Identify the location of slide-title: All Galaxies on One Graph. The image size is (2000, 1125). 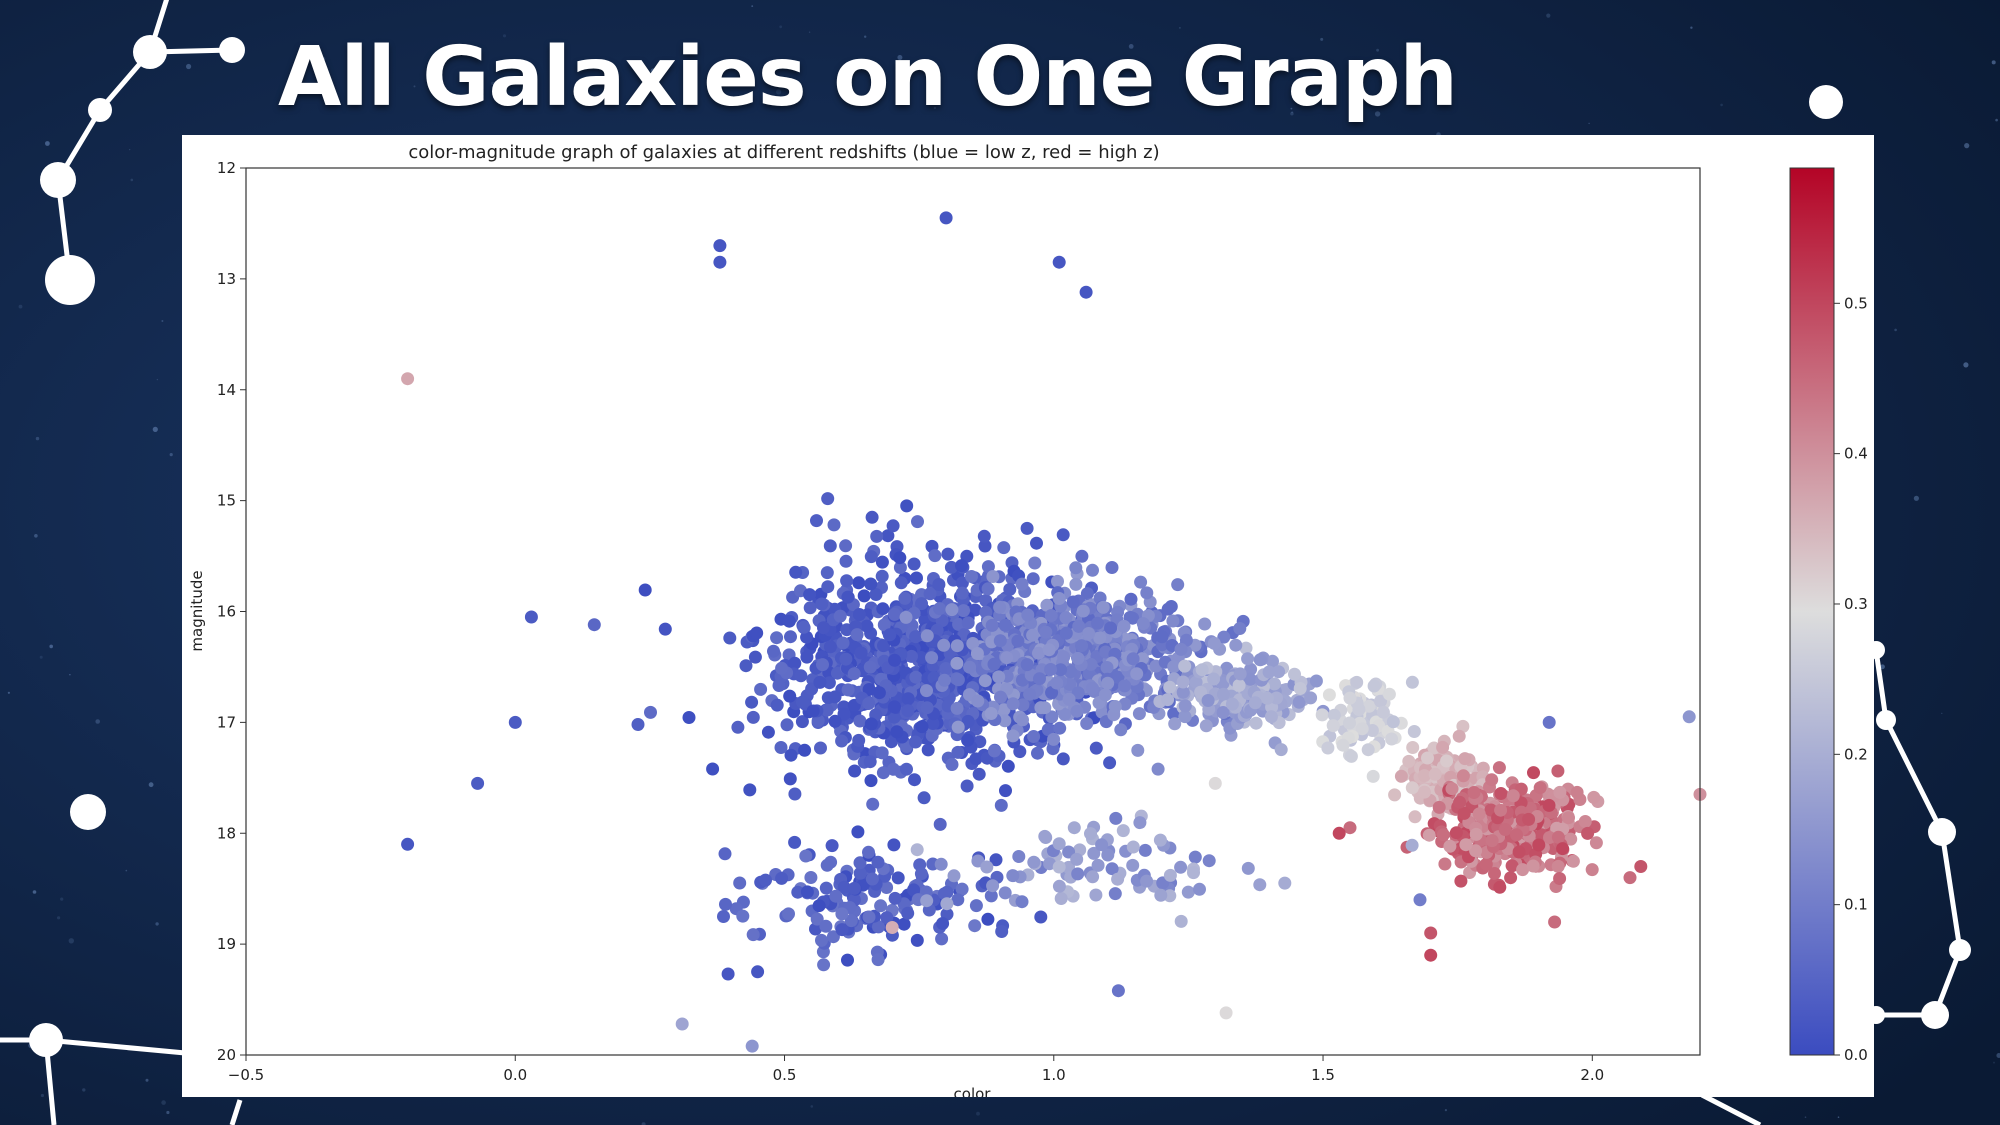
(868, 77).